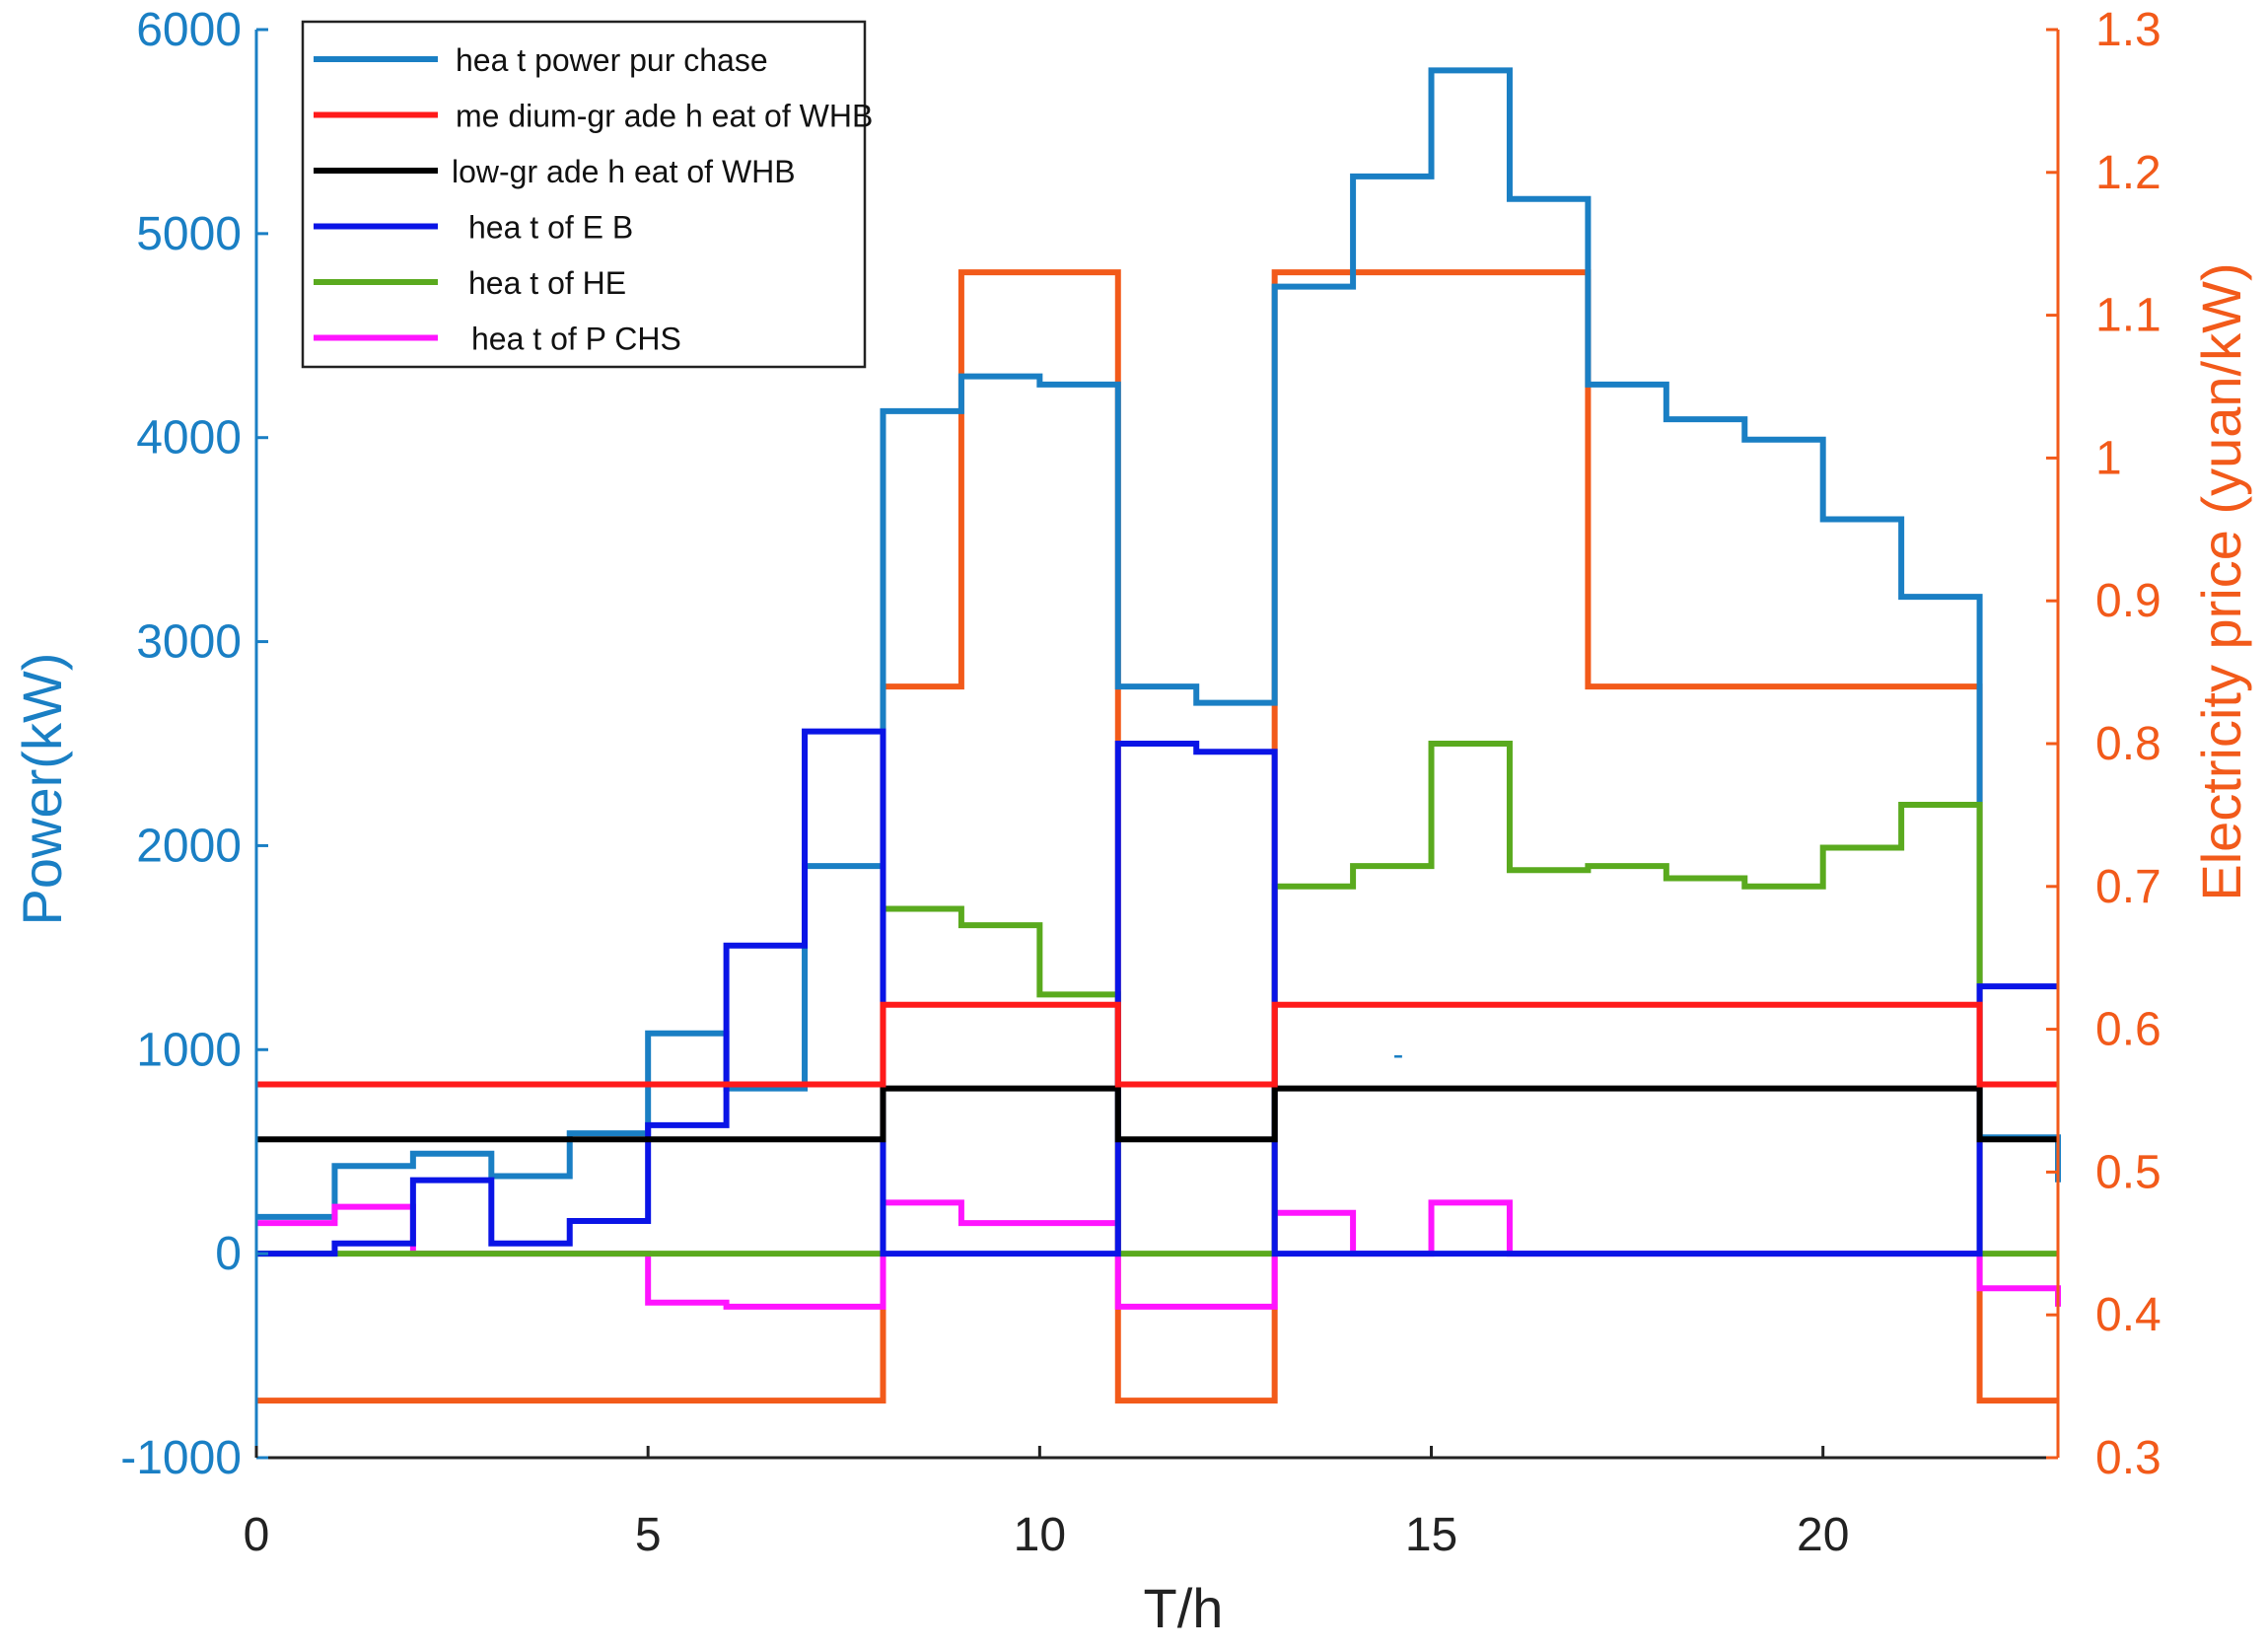 The image size is (2268, 1650). Describe the element at coordinates (2128, 316) in the screenshot. I see `right-tick-label: 1.1` at that location.